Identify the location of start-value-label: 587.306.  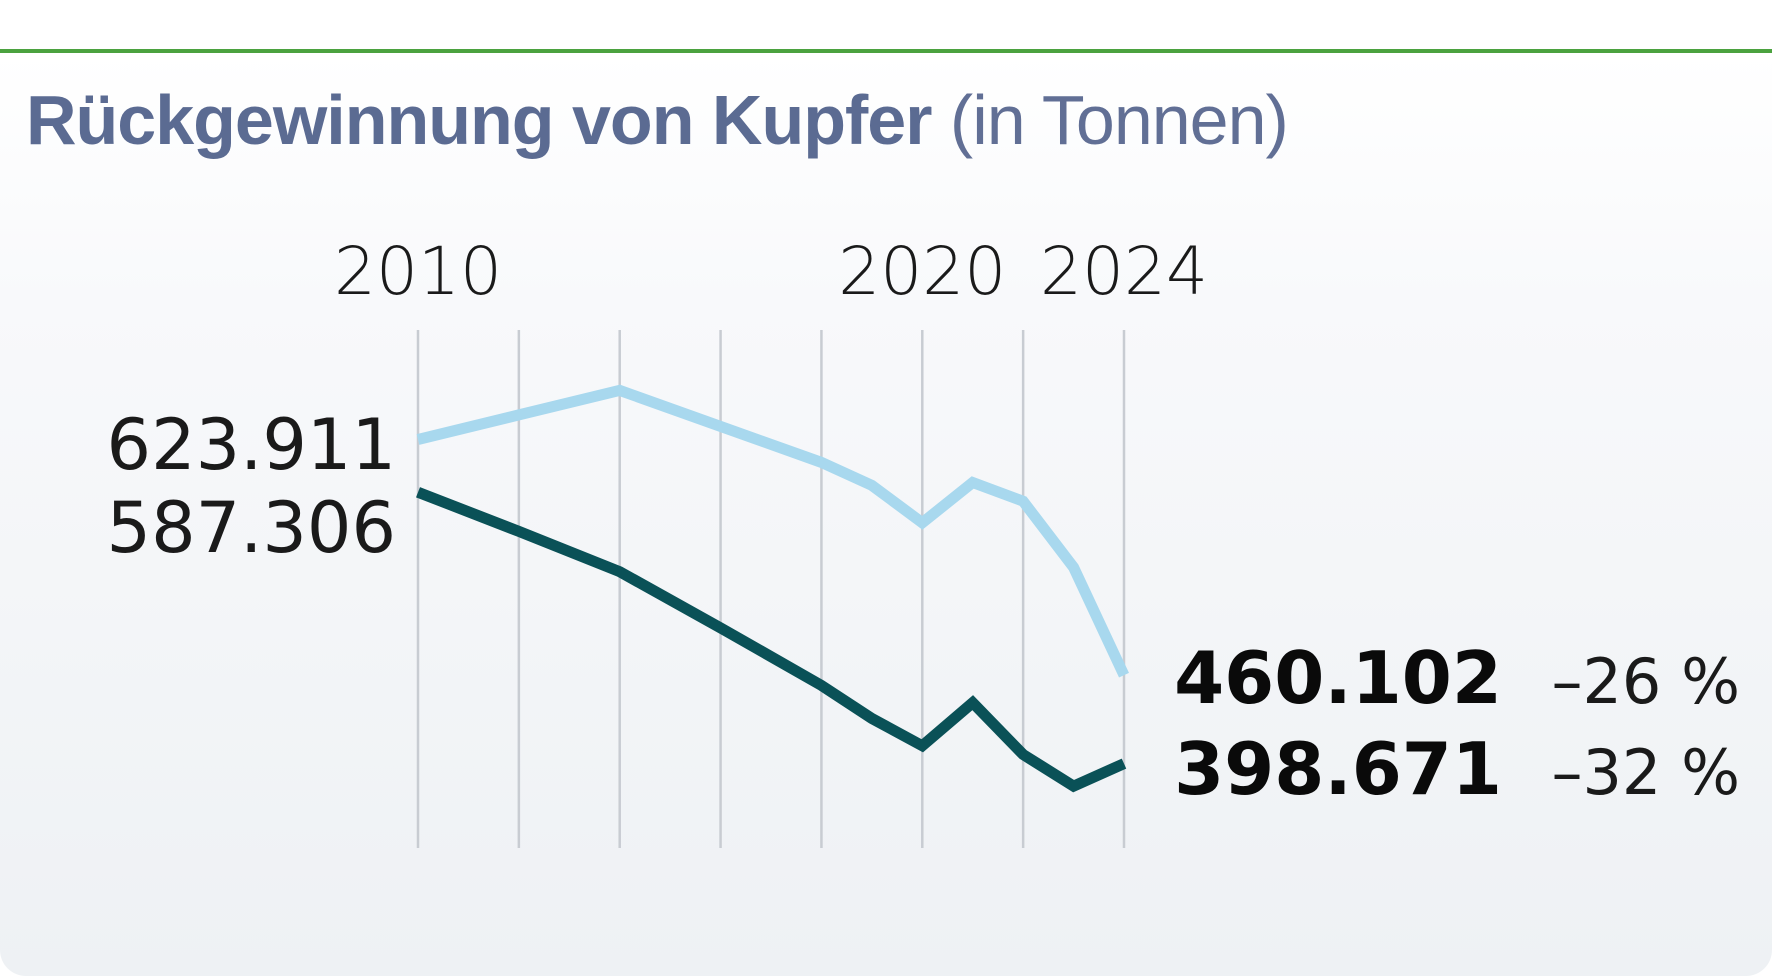
(251, 528).